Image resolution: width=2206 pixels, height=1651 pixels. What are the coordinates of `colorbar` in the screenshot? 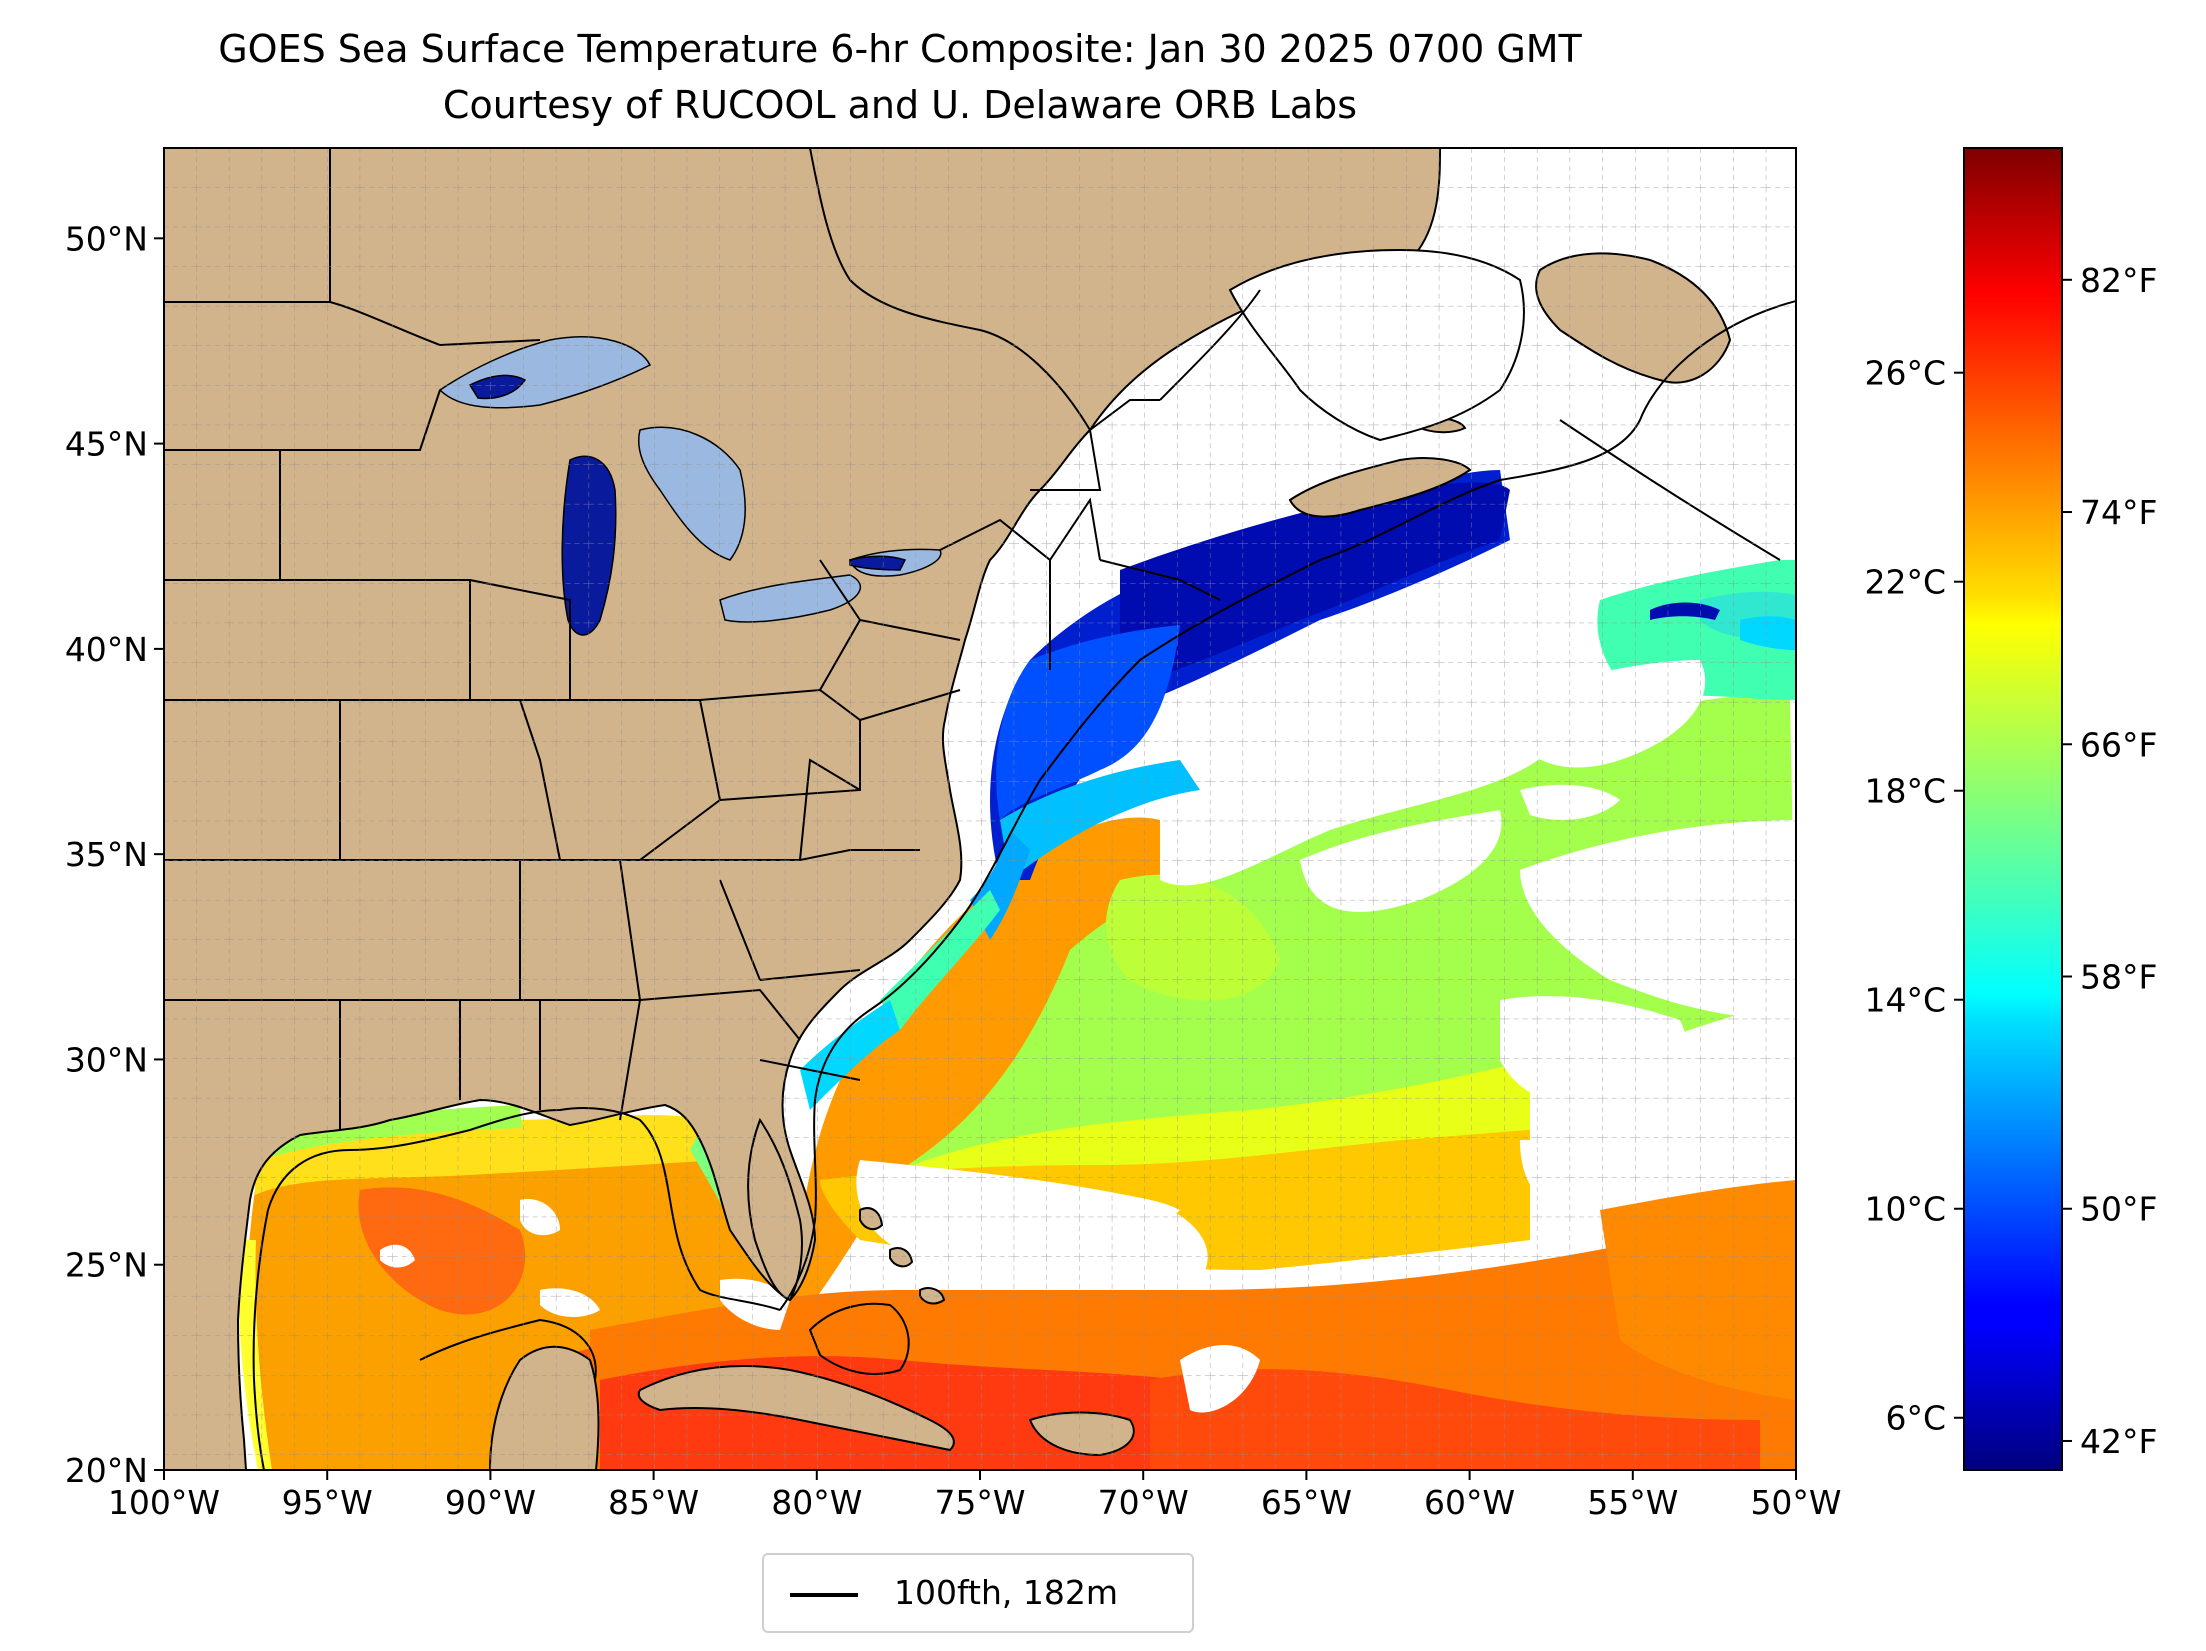 It's located at (2013, 809).